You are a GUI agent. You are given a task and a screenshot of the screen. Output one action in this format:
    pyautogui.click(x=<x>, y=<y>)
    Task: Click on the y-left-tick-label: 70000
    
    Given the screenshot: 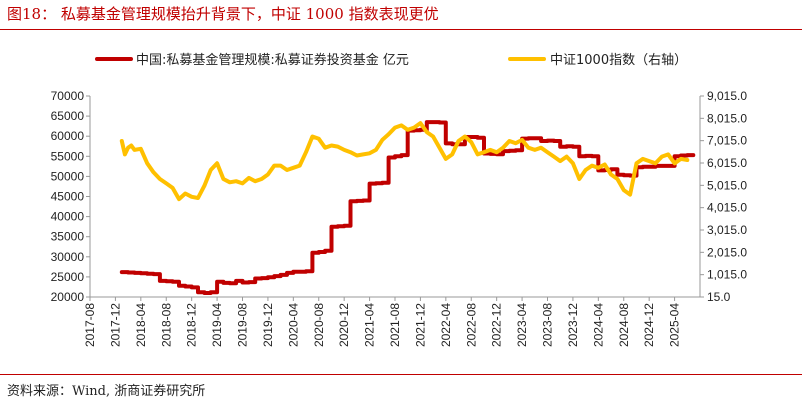 What is the action you would take?
    pyautogui.click(x=68, y=96)
    